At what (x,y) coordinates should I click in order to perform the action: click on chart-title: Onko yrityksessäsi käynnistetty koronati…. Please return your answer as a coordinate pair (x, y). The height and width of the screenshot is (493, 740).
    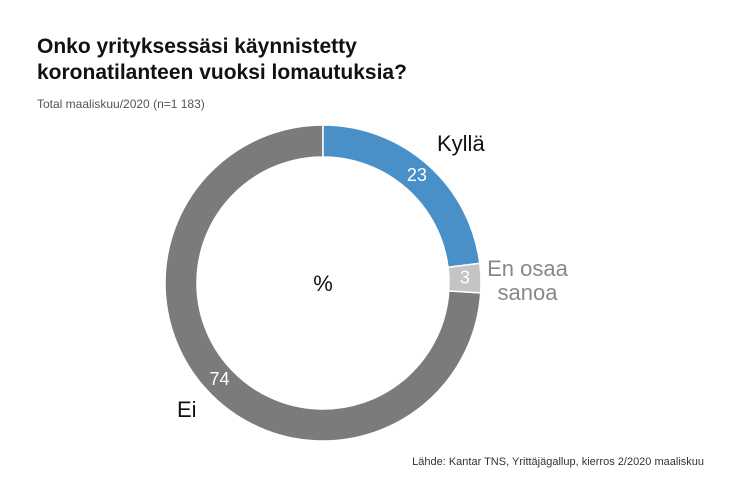
    Looking at the image, I should click on (222, 59).